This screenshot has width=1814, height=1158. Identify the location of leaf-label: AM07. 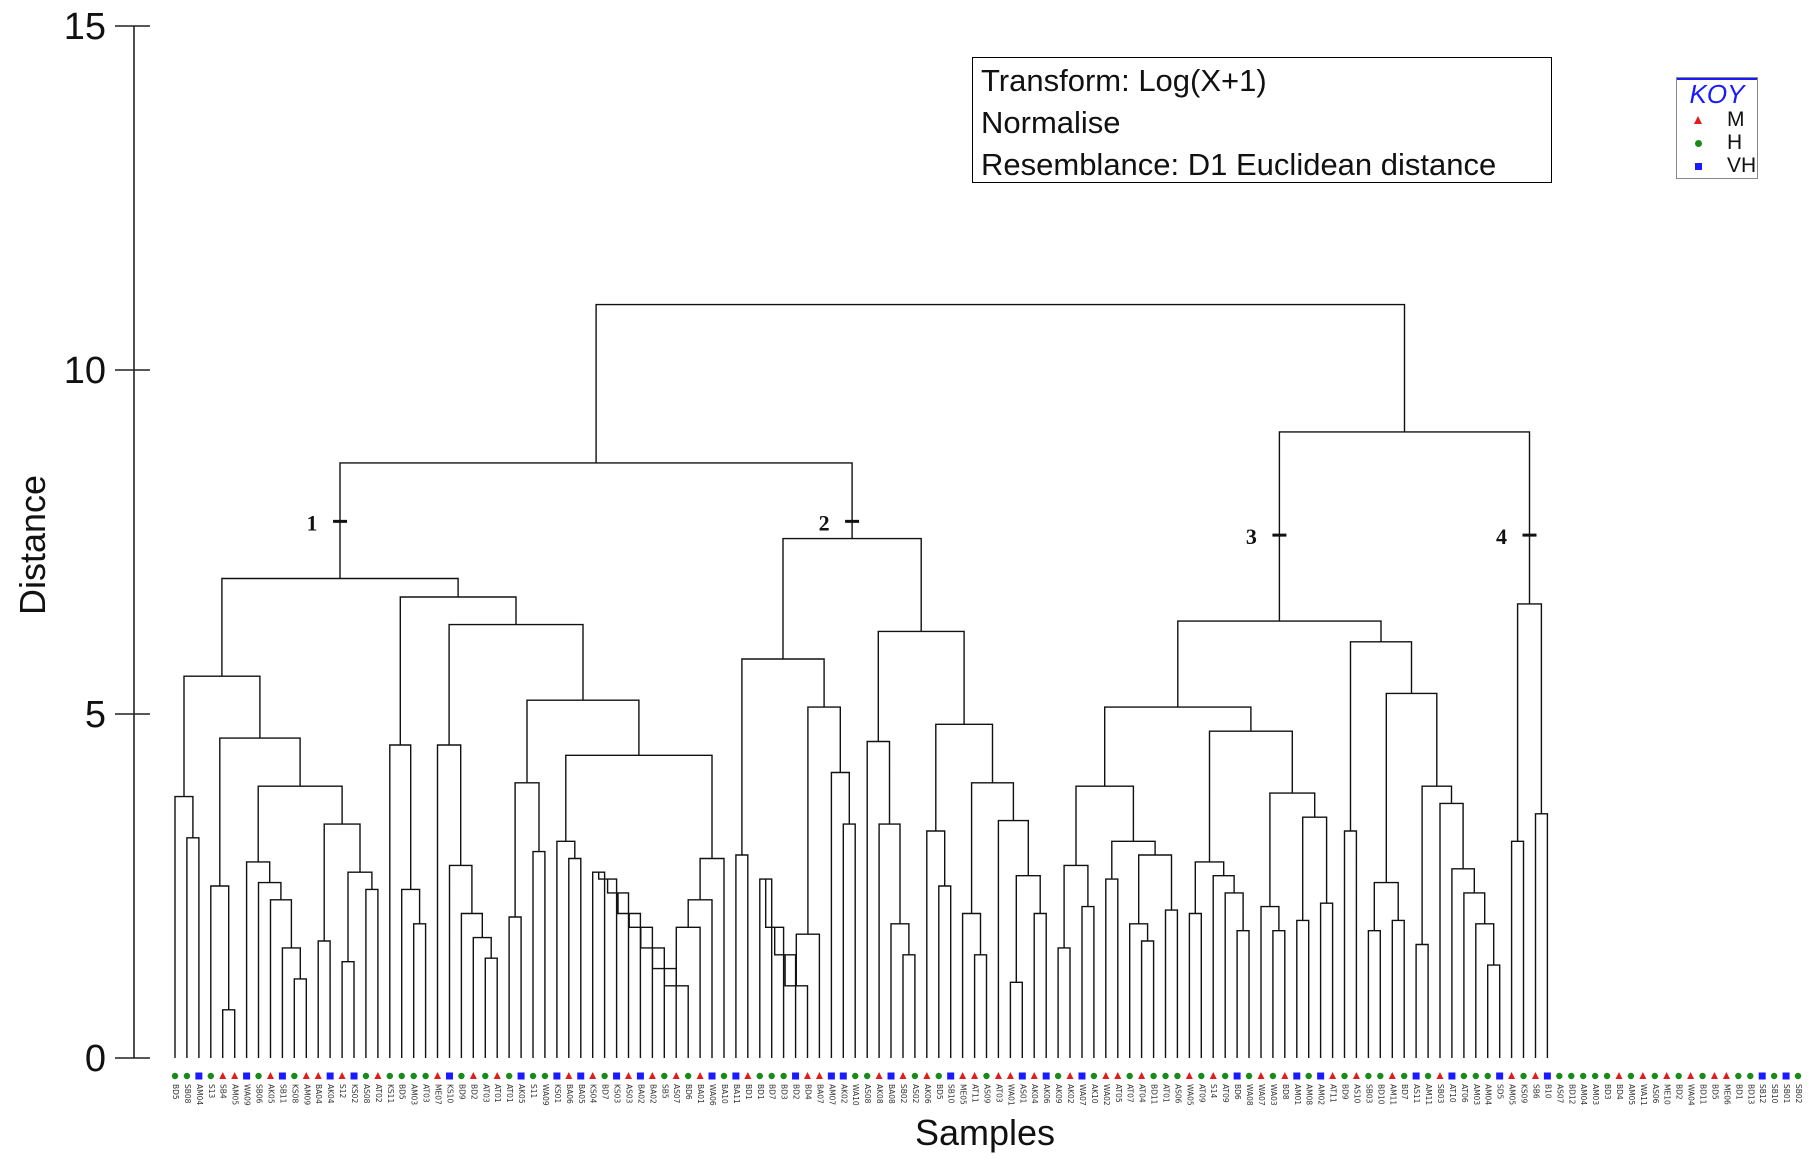
(831, 1094).